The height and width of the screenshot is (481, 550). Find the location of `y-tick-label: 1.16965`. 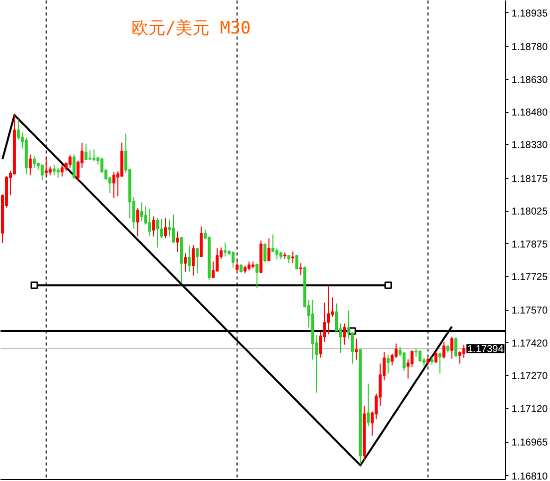

y-tick-label: 1.16965 is located at coordinates (530, 443).